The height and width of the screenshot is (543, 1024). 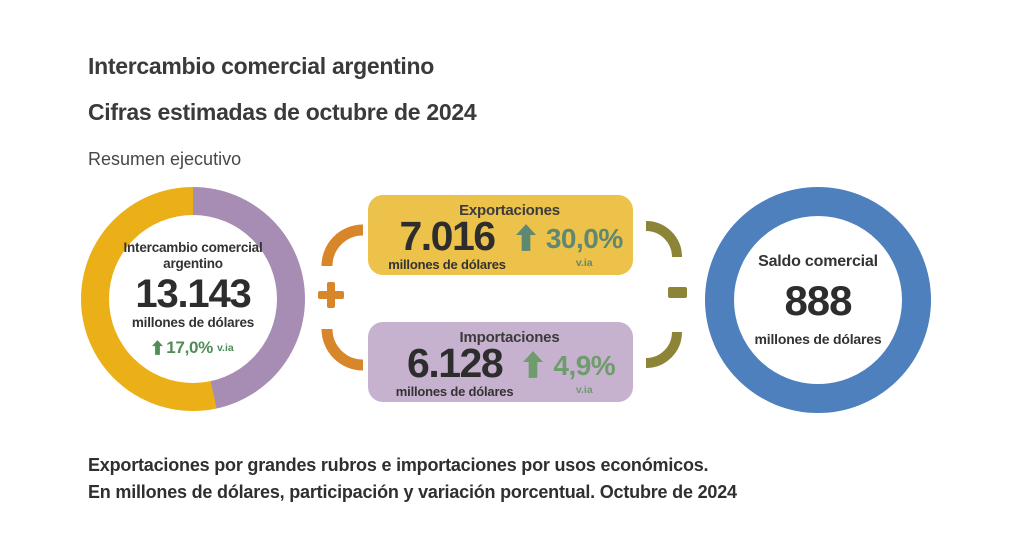 I want to click on balance-unit: millones de dólares, so click(x=818, y=339).